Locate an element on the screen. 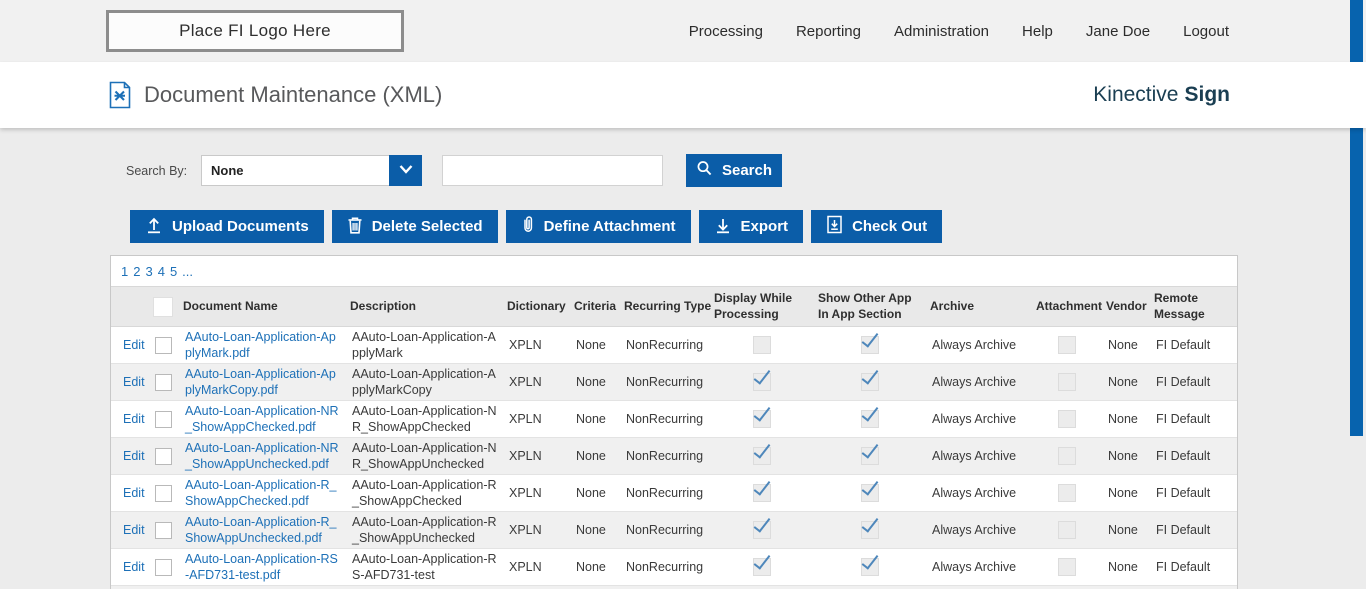 The height and width of the screenshot is (589, 1366). select-dropdown-button is located at coordinates (405, 170).